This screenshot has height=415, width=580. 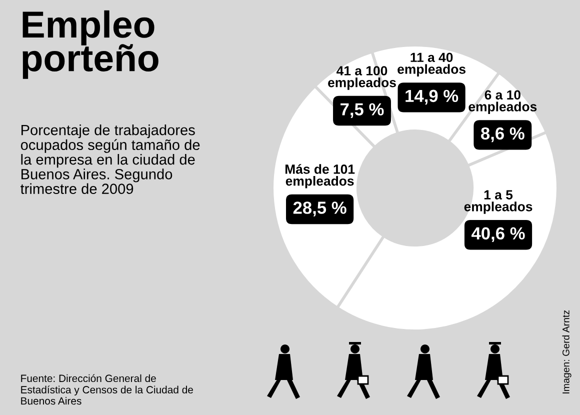 What do you see at coordinates (362, 78) in the screenshot?
I see `slice-label: 41 a 100 empleados` at bounding box center [362, 78].